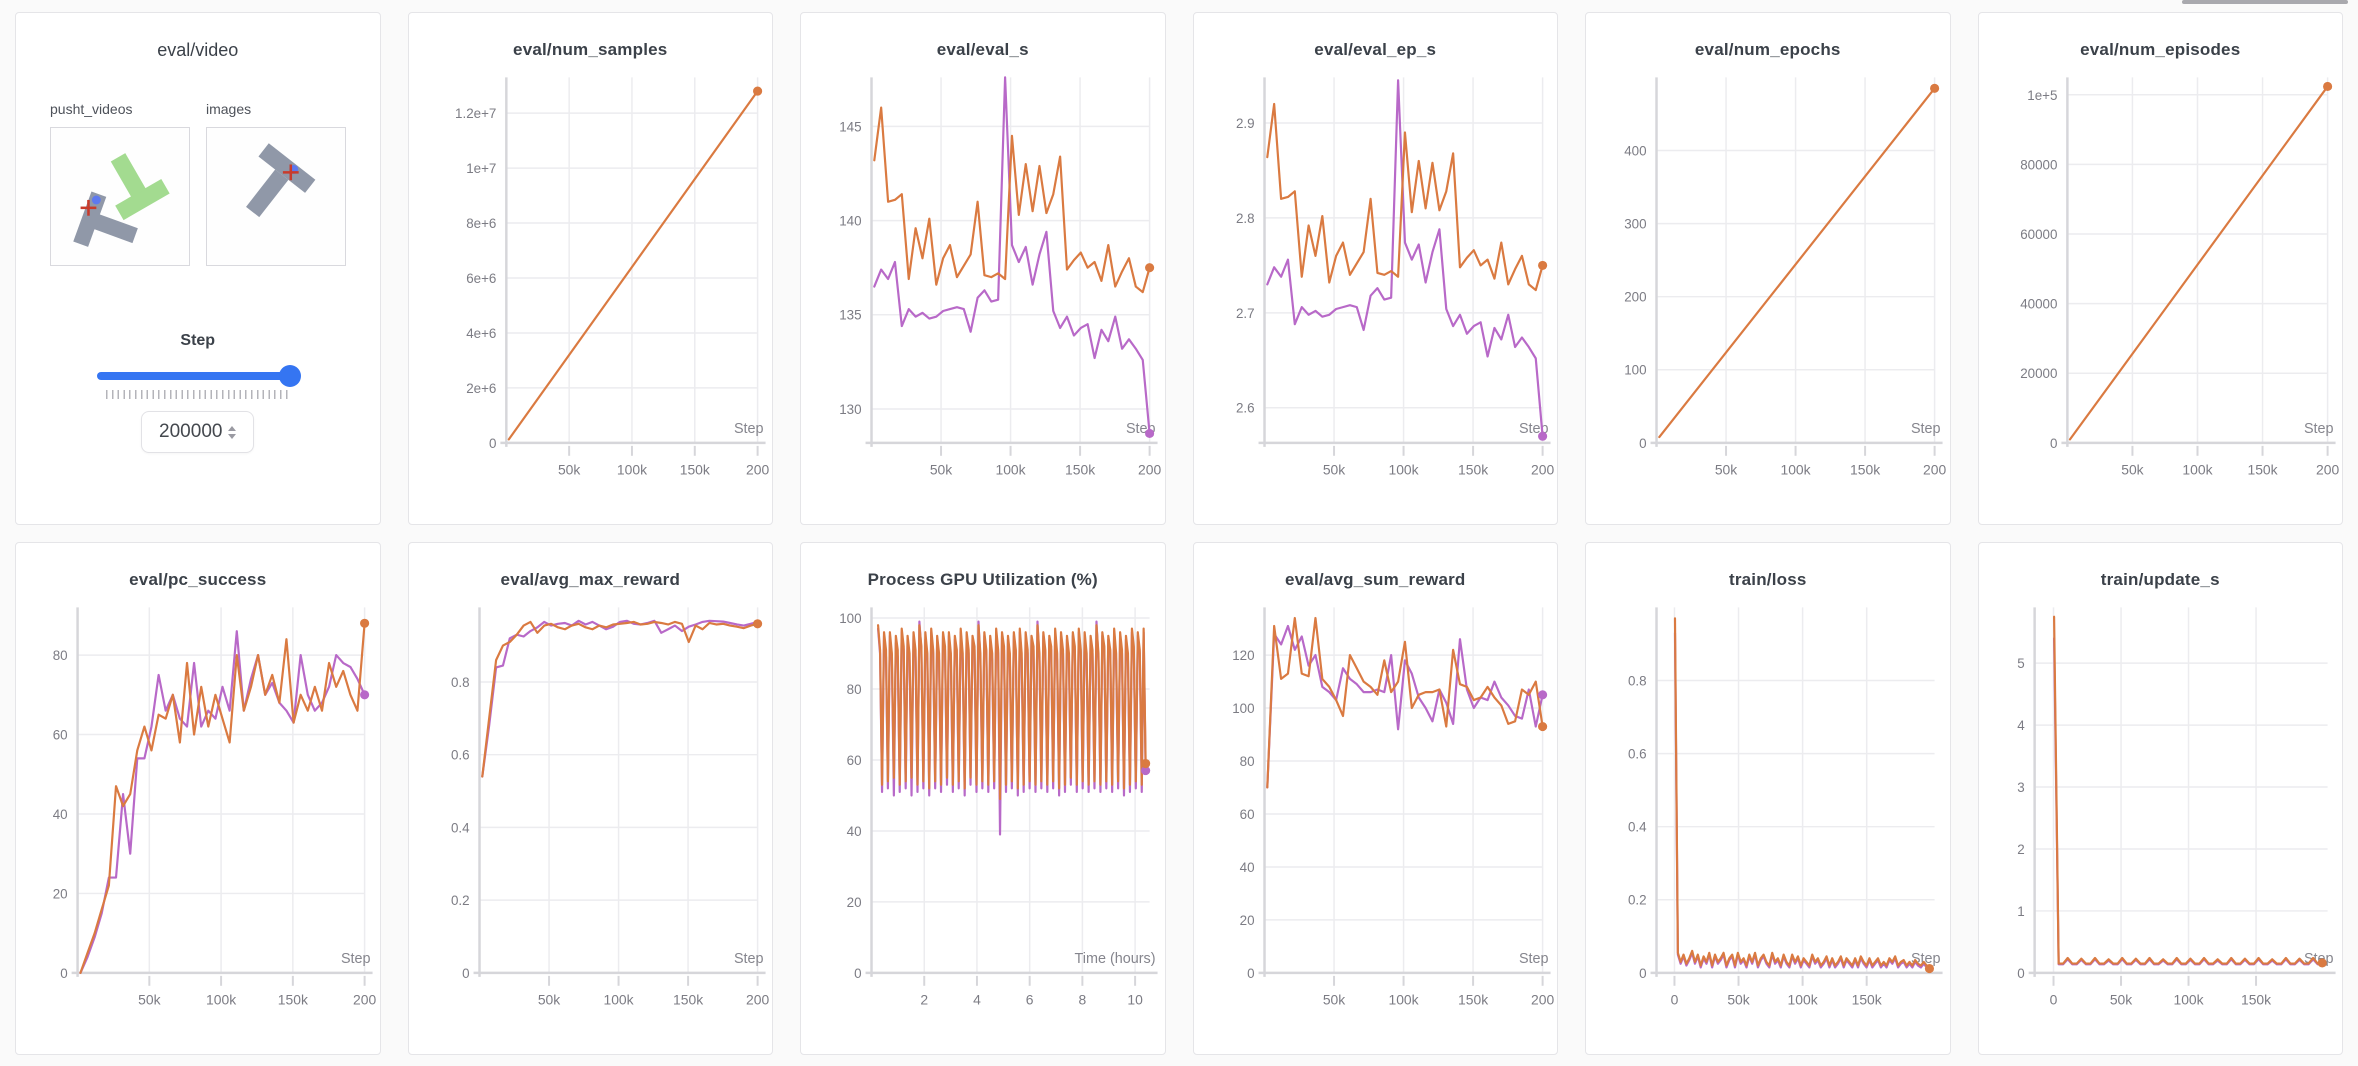 This screenshot has height=1066, width=2358. Describe the element at coordinates (1115, 959) in the screenshot. I see `x-axis-label: Time (hours)` at that location.